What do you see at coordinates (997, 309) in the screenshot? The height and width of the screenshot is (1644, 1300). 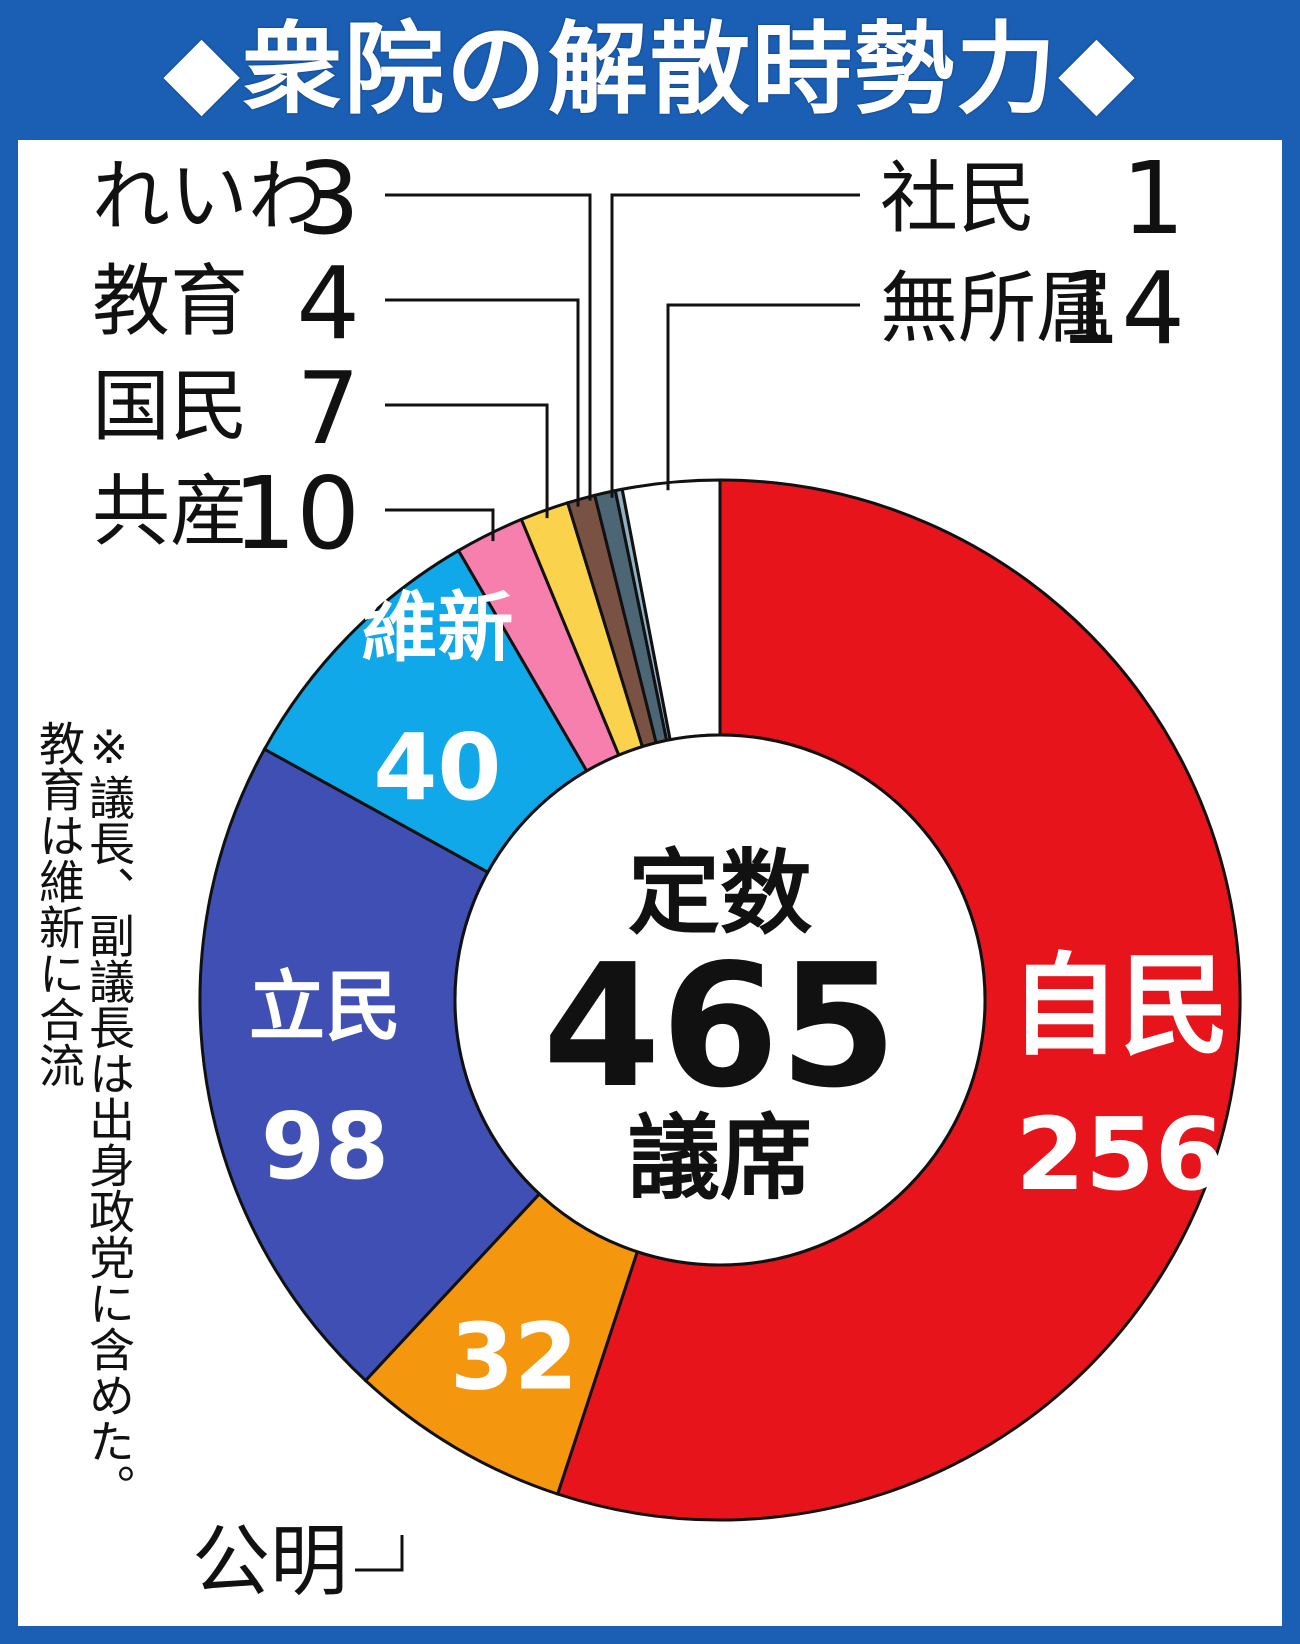 I see `slice-label-name-mushozoku: 無所属` at bounding box center [997, 309].